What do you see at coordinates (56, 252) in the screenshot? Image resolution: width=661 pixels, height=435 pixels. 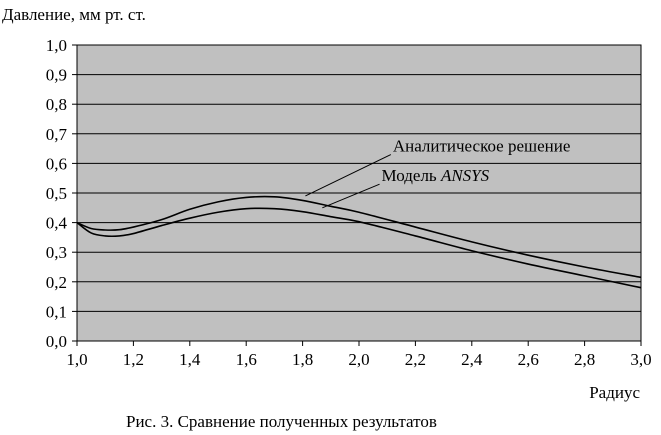 I see `y-tick-label: 0,3` at bounding box center [56, 252].